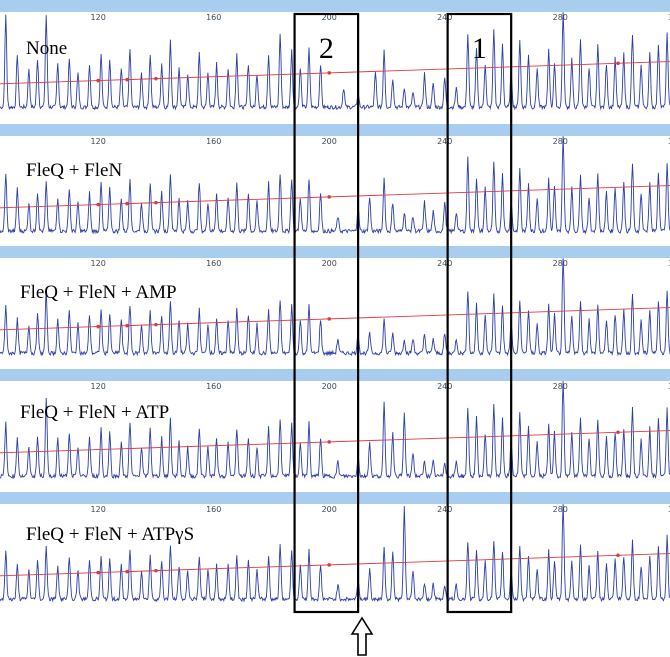  Describe the element at coordinates (479, 48) in the screenshot. I see `box-label: 1` at that location.